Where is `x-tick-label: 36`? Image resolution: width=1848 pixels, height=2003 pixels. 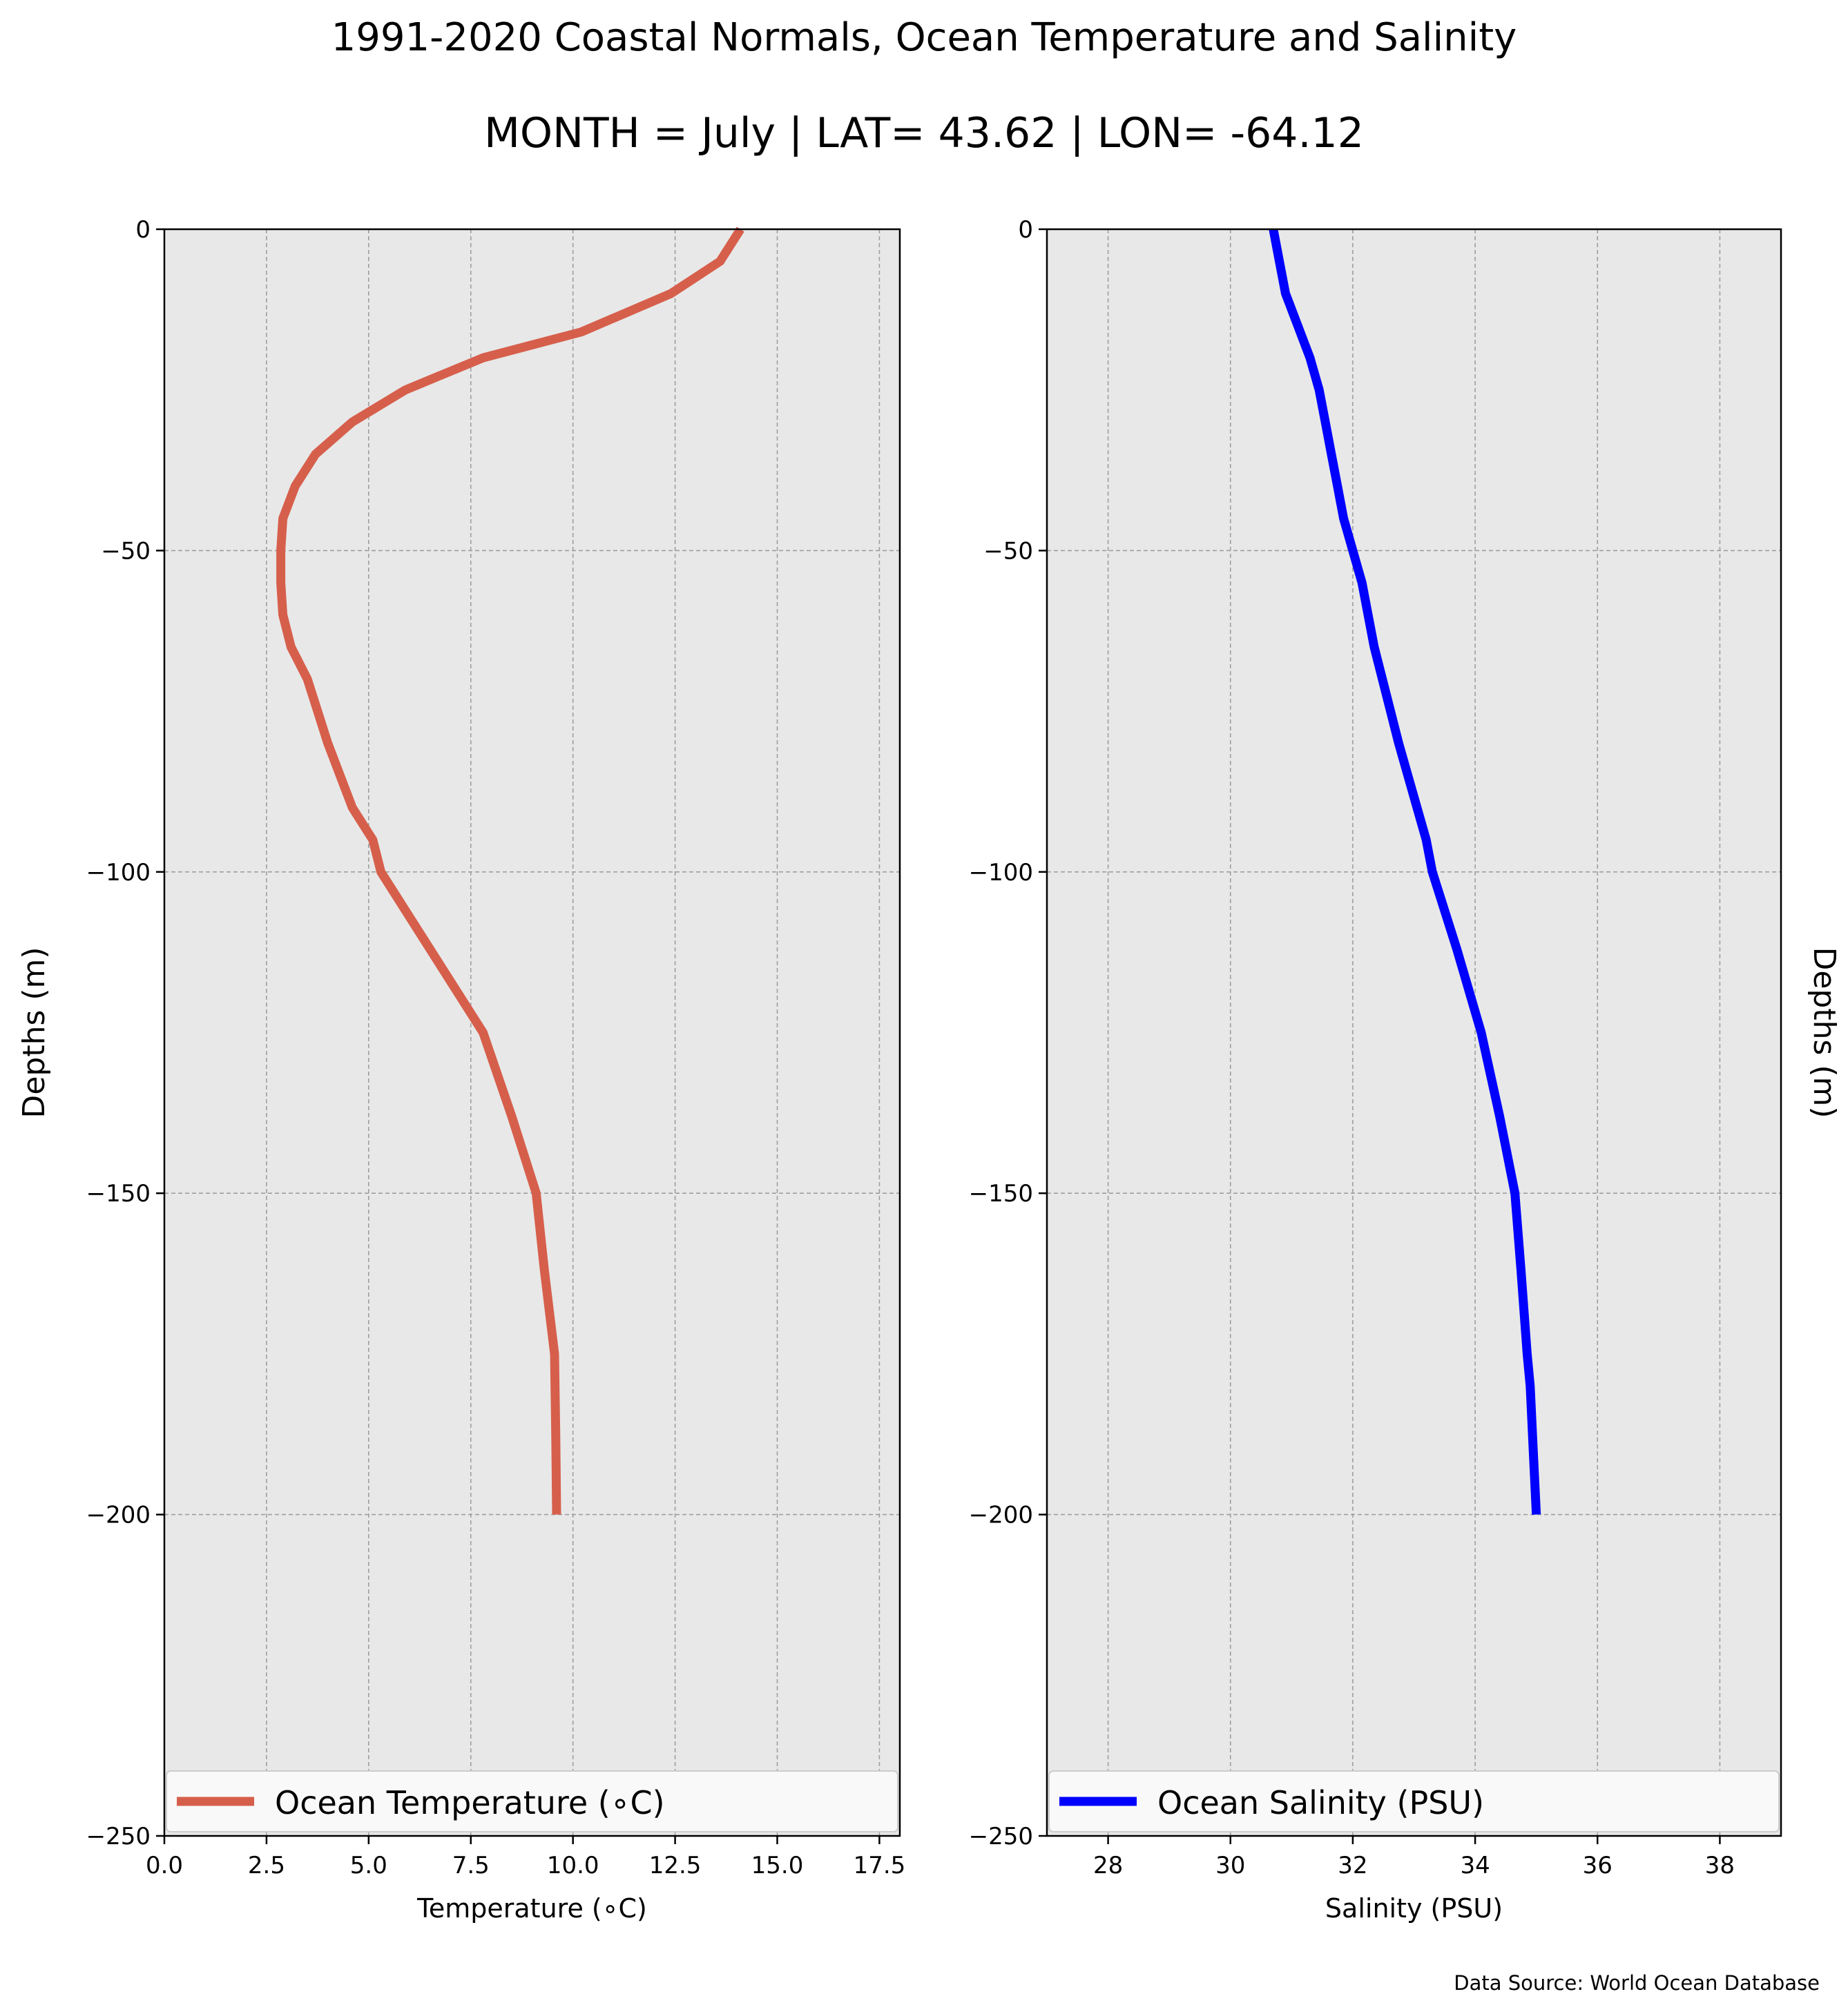 x-tick-label: 36 is located at coordinates (1598, 1865).